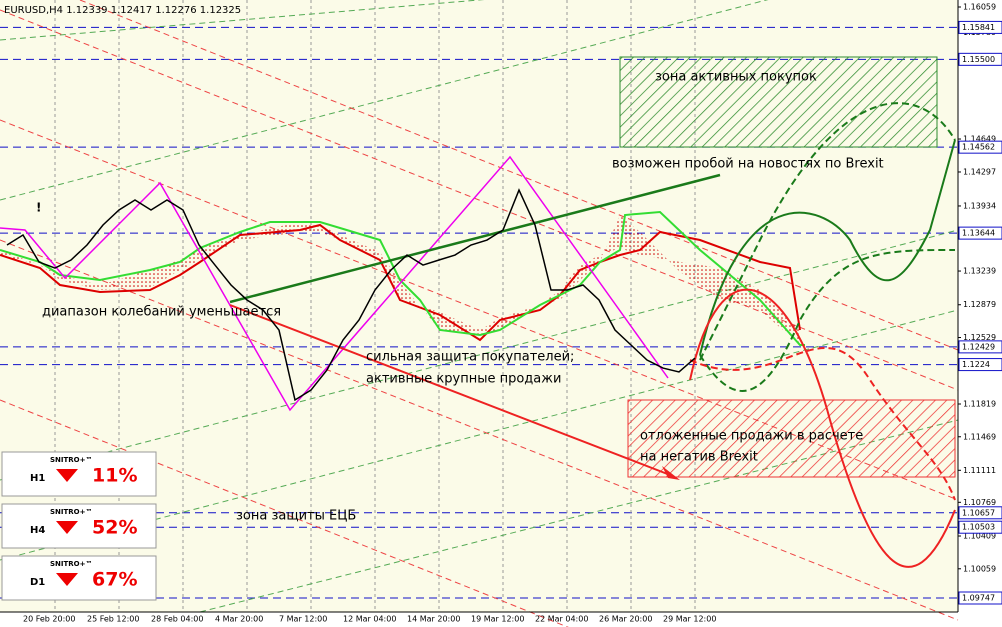  I want to click on y-tick-label: 1.10059, so click(979, 568).